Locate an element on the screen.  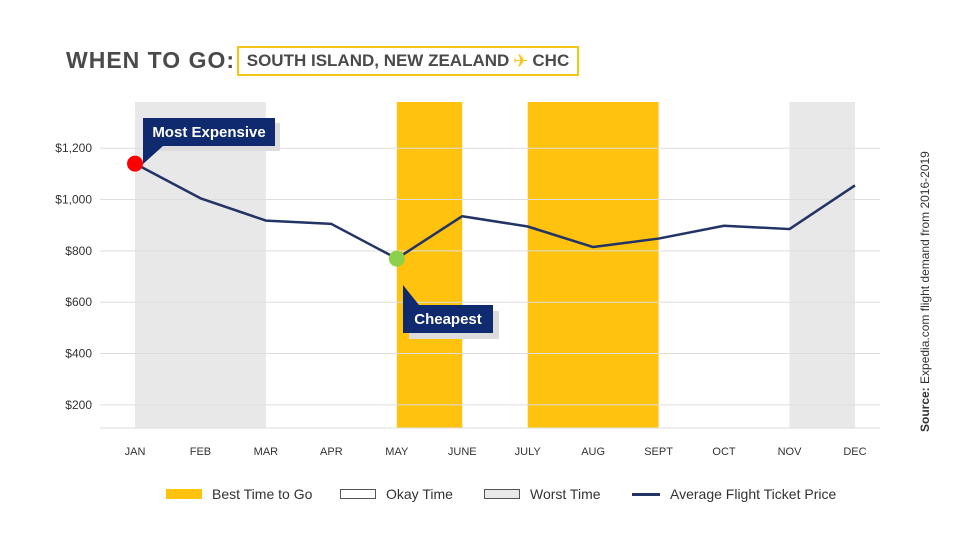
x-tick-label: DEC is located at coordinates (854, 452).